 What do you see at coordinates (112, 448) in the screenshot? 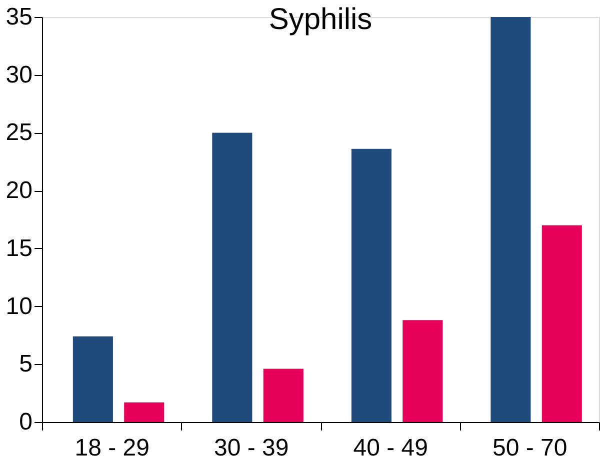
I see `x-tick-label: 18 - 29` at bounding box center [112, 448].